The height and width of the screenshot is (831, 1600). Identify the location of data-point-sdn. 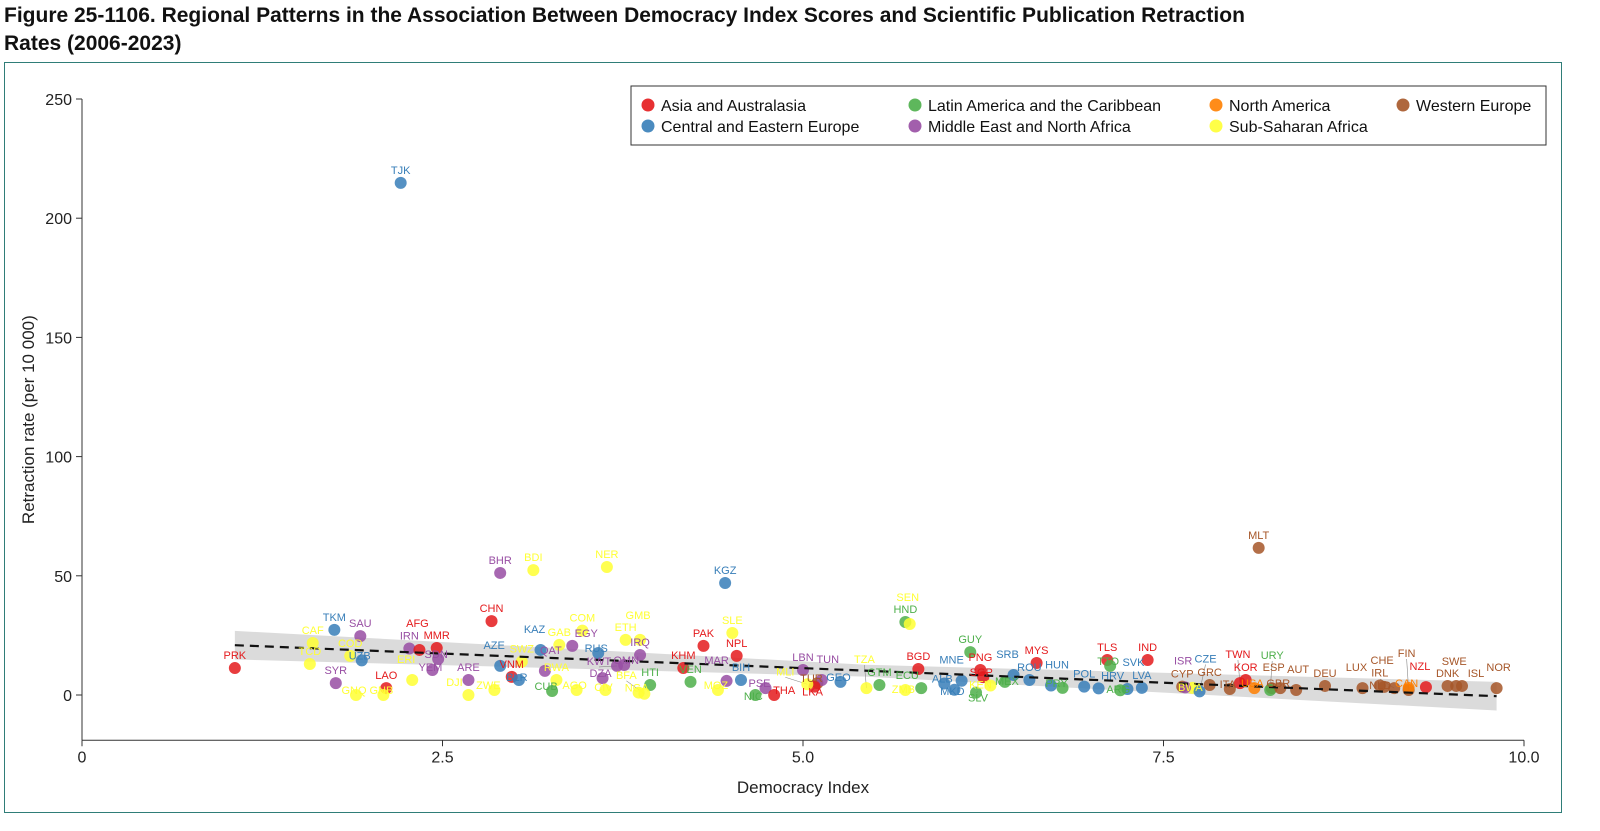
(438, 659).